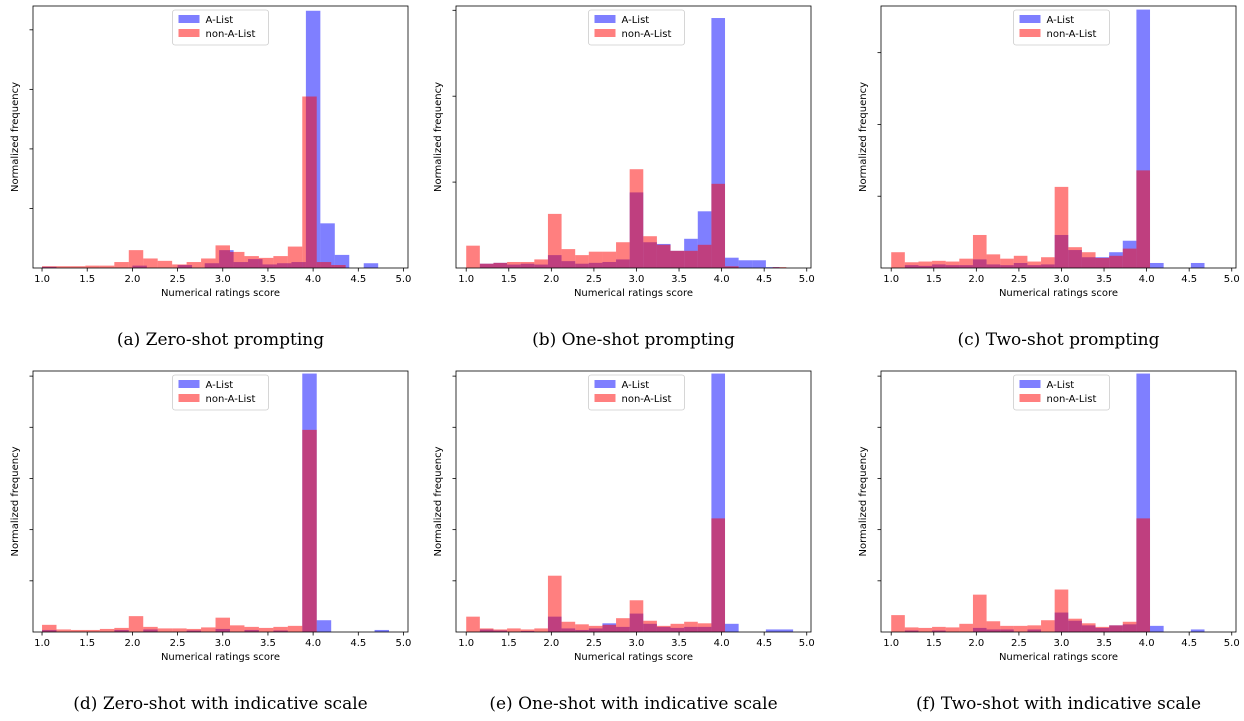 The height and width of the screenshot is (721, 1244). What do you see at coordinates (220, 704) in the screenshot?
I see `subfigure-caption: (d) Zero-shot with indicative scale` at bounding box center [220, 704].